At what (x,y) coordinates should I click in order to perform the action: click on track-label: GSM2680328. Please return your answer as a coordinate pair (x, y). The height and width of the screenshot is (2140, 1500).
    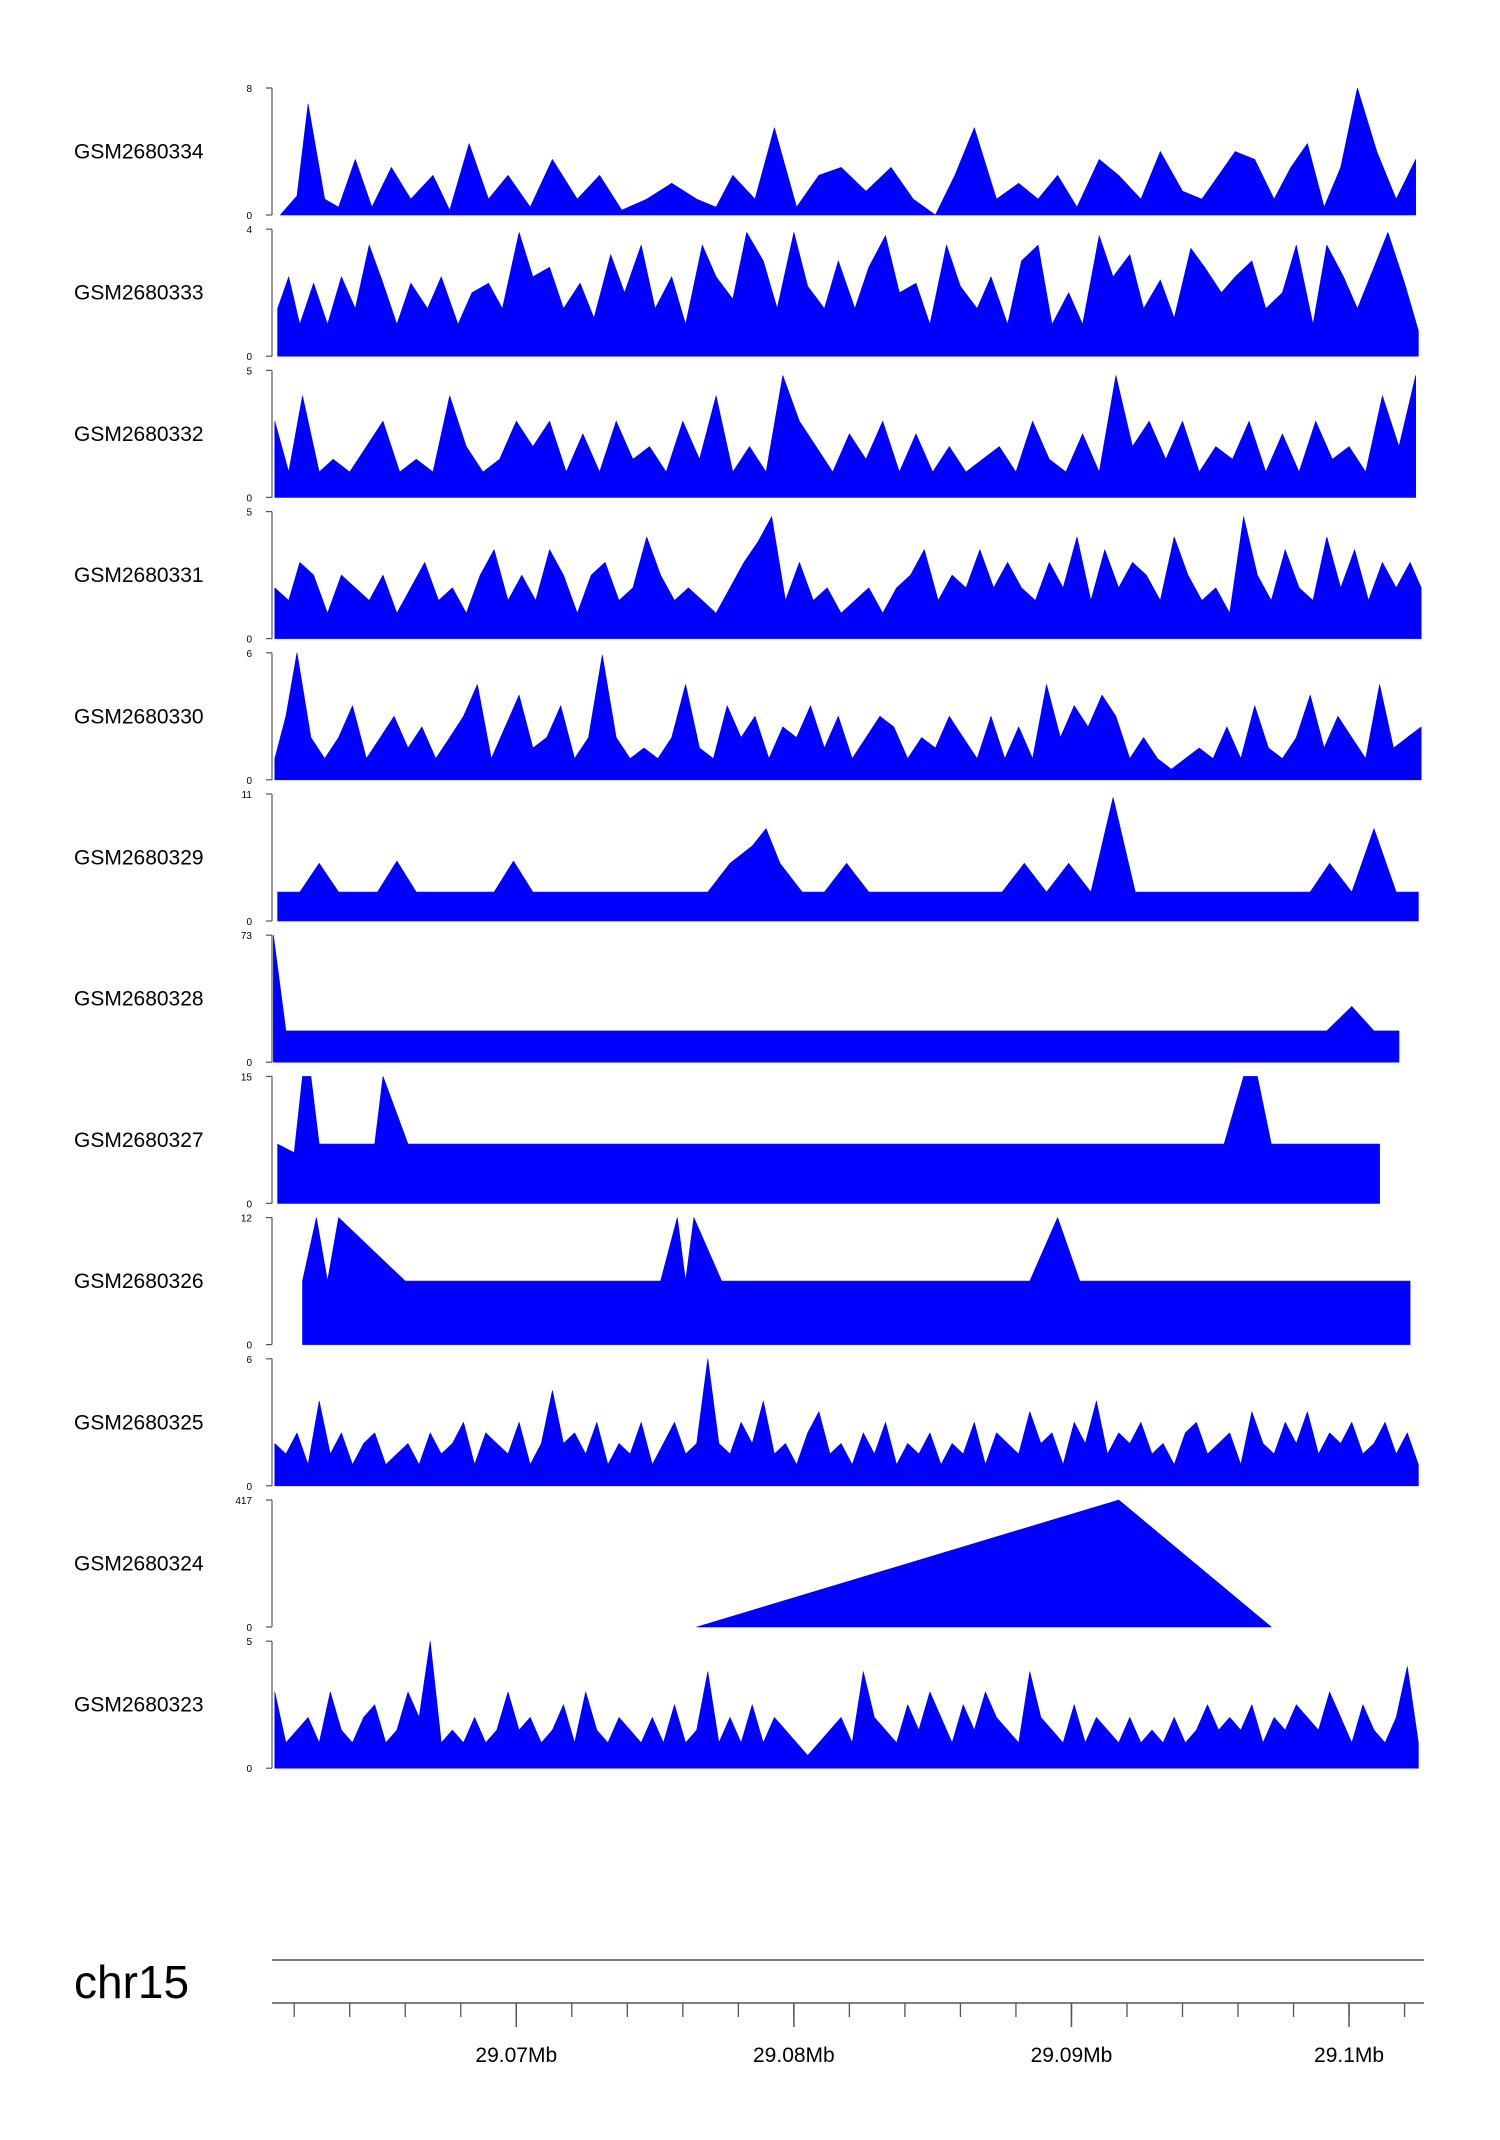
    Looking at the image, I should click on (139, 999).